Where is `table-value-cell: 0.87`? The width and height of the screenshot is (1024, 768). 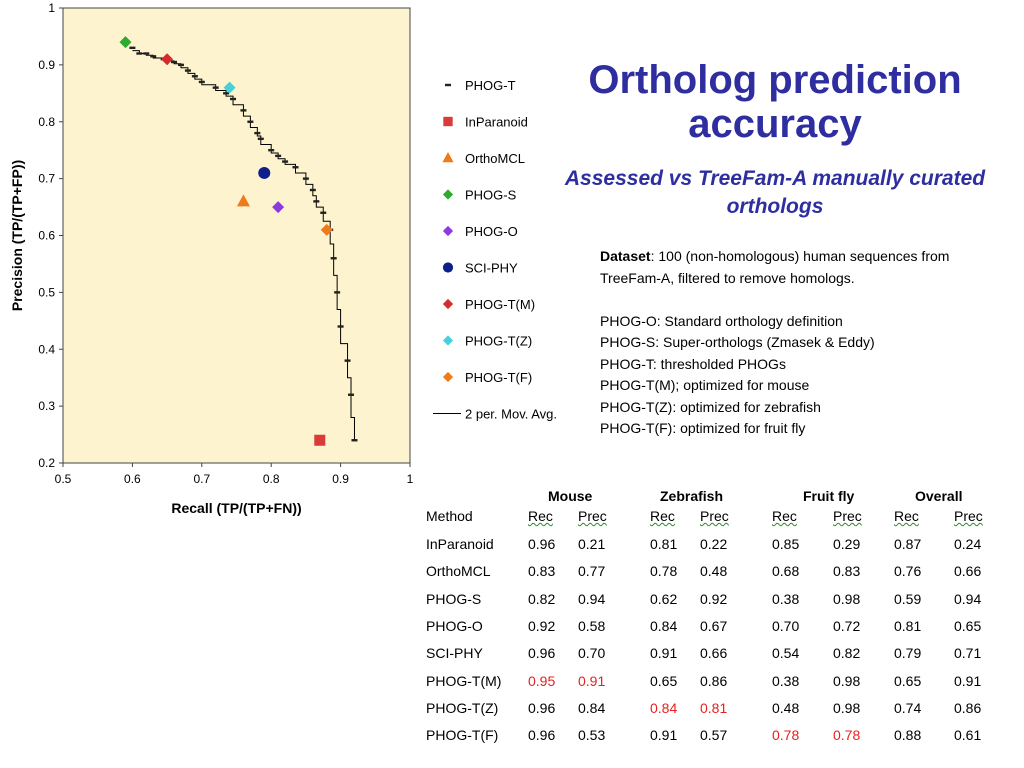
table-value-cell: 0.87 is located at coordinates (908, 544).